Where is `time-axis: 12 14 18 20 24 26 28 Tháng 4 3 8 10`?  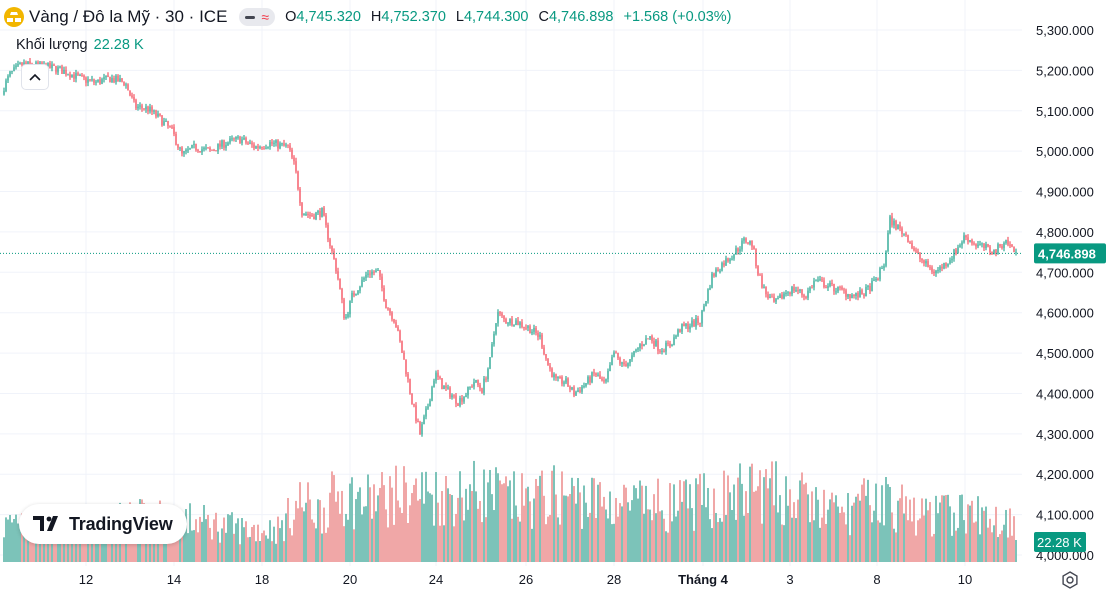
time-axis: 12 14 18 20 24 26 28 Tháng 4 3 8 10 is located at coordinates (525, 579).